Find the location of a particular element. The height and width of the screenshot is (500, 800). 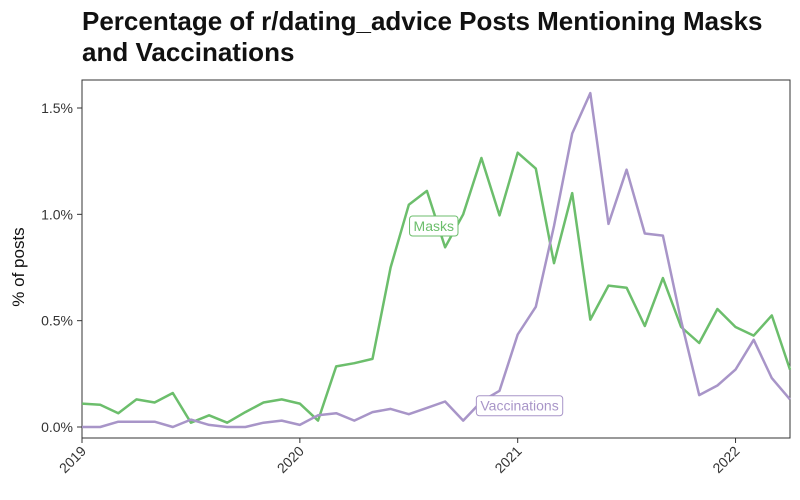

y-axis-label: % of posts is located at coordinates (18, 266).